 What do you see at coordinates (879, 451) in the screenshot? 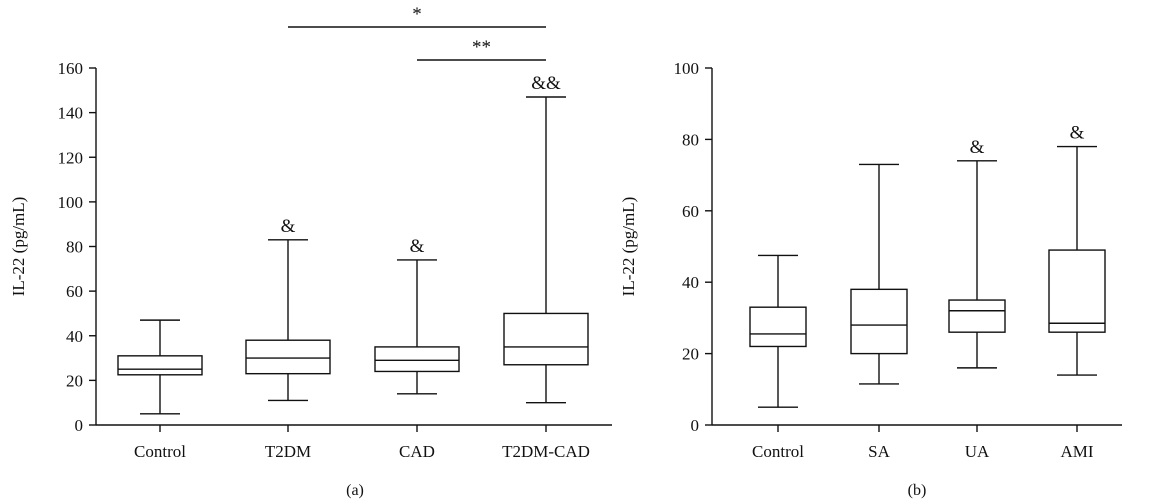
I see `x-tick-label: SA` at bounding box center [879, 451].